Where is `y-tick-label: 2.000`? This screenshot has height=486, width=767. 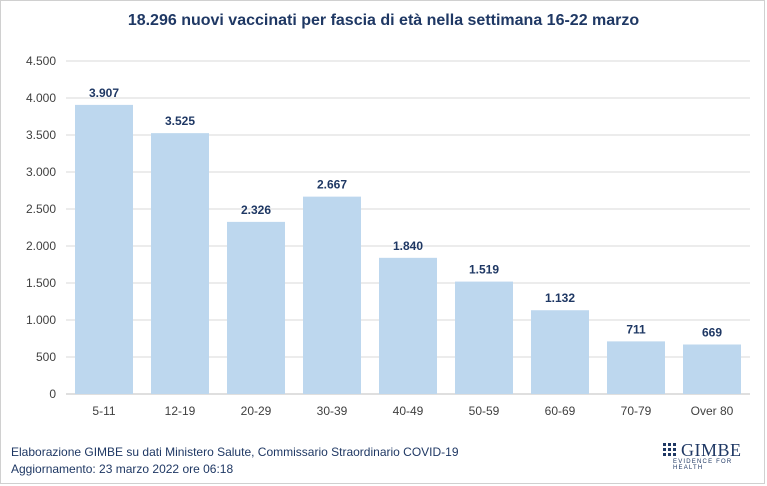
y-tick-label: 2.000 is located at coordinates (41, 246).